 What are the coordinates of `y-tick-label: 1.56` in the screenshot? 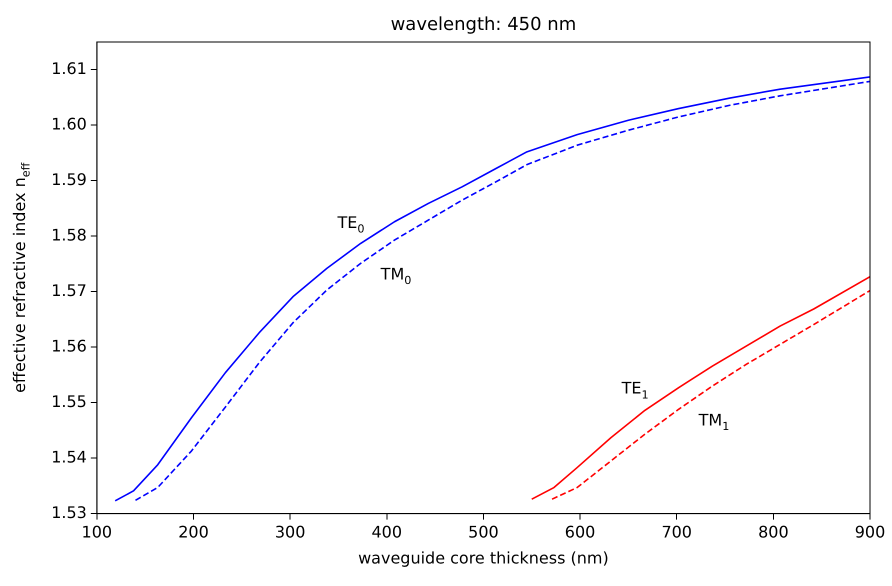 It's located at (69, 346).